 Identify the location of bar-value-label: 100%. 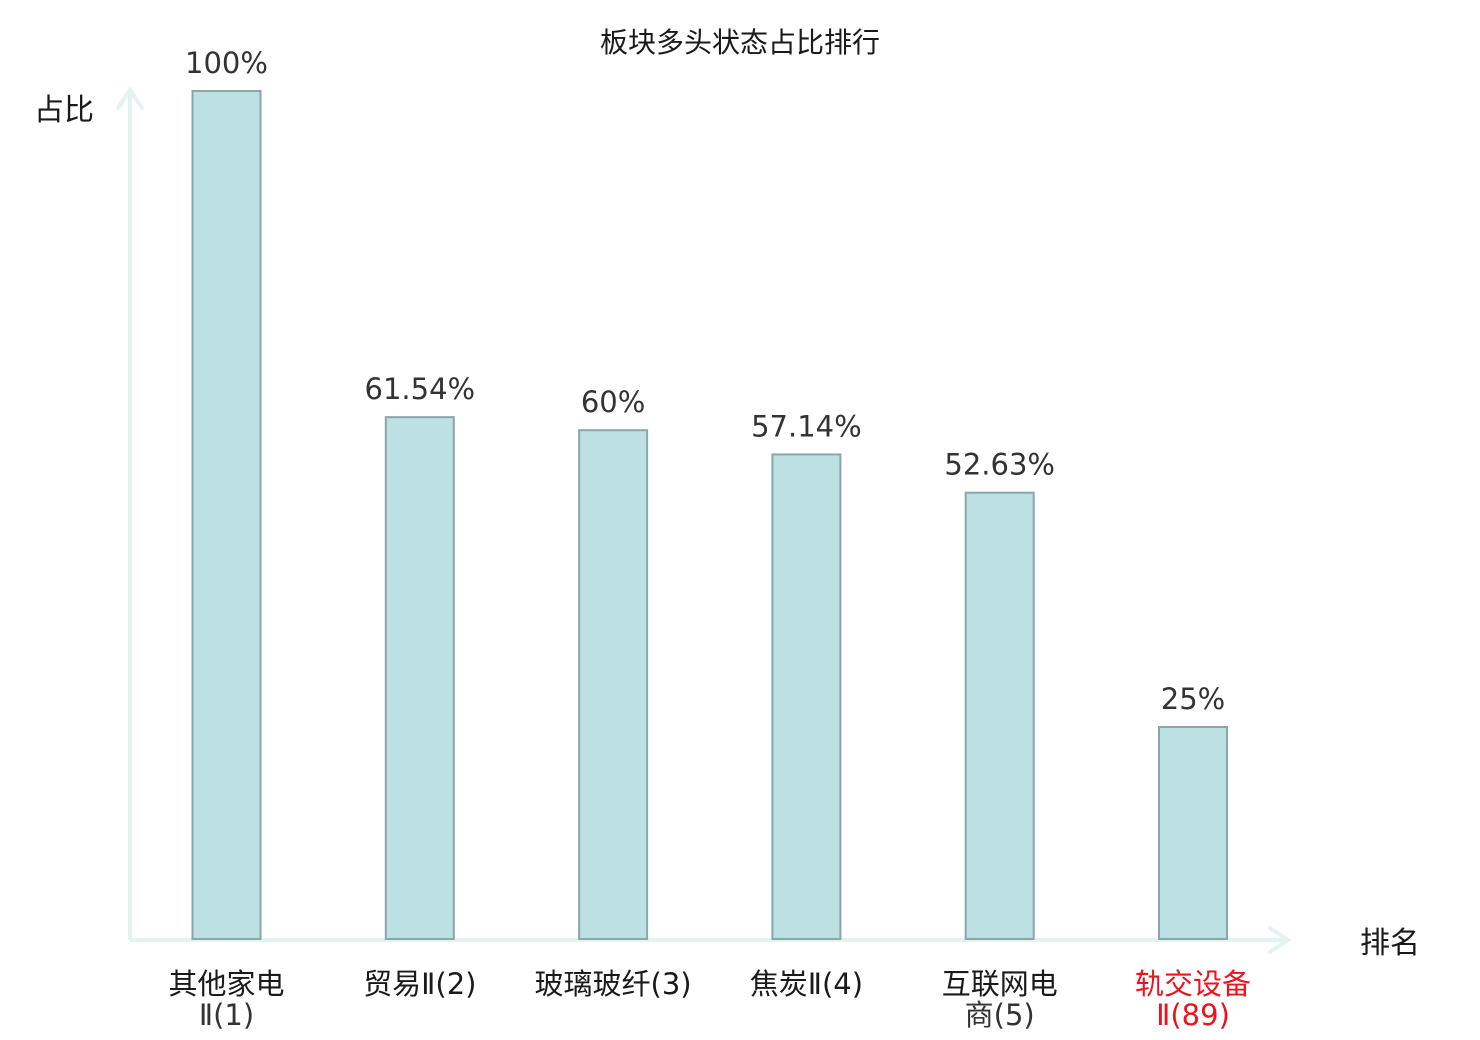
(226, 63).